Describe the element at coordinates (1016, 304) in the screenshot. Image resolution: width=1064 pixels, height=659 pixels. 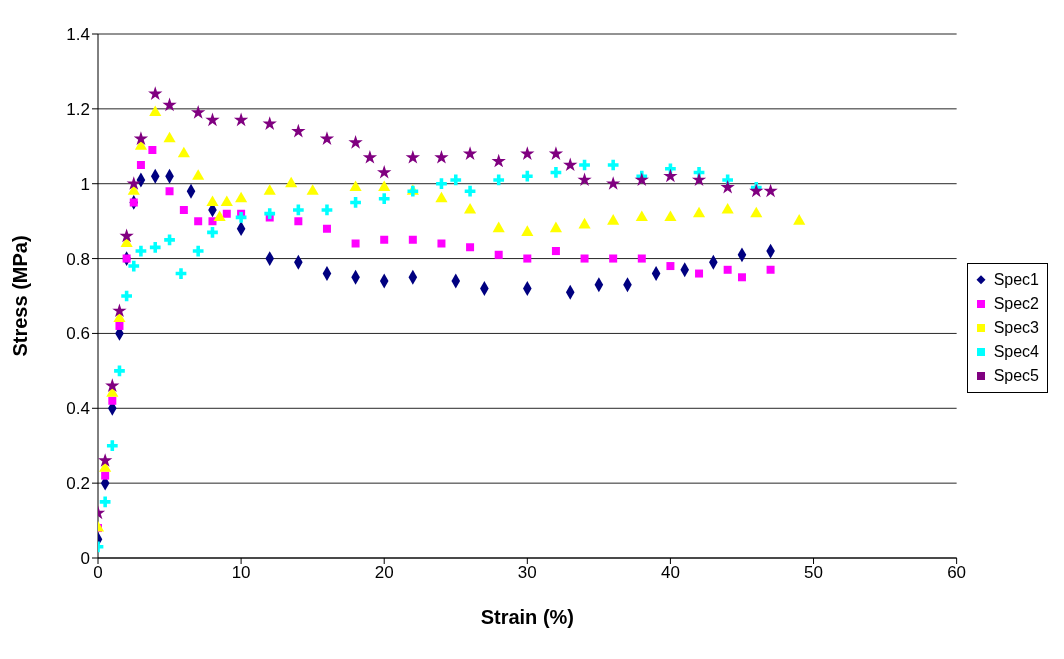
I see `legend-label: Spec2` at that location.